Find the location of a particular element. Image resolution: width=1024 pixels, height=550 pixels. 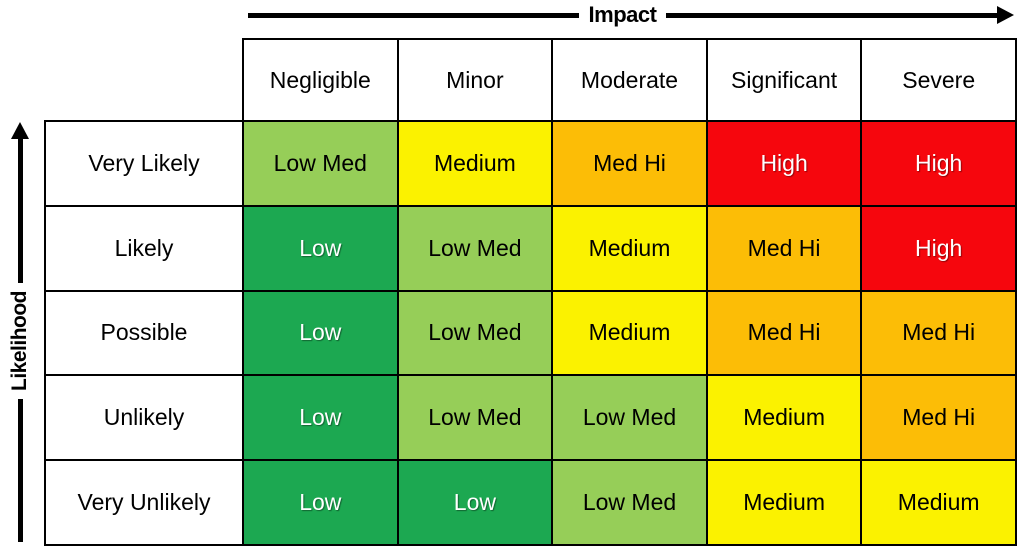

row-header: Possible is located at coordinates (144, 333).